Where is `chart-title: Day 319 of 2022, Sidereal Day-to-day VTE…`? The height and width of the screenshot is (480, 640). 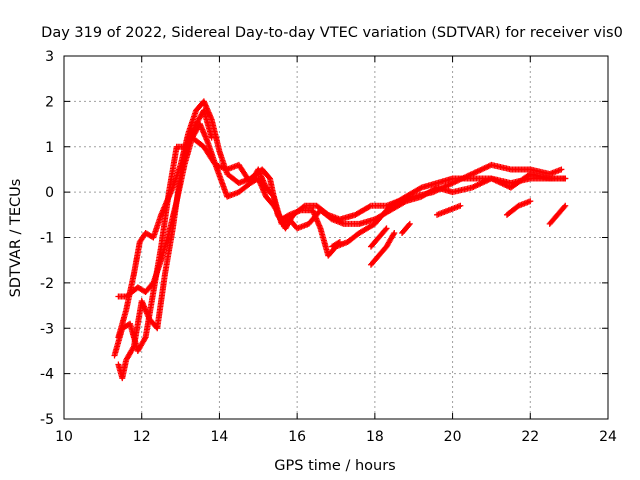
chart-title: Day 319 of 2022, Sidereal Day-to-day VTE… is located at coordinates (332, 33).